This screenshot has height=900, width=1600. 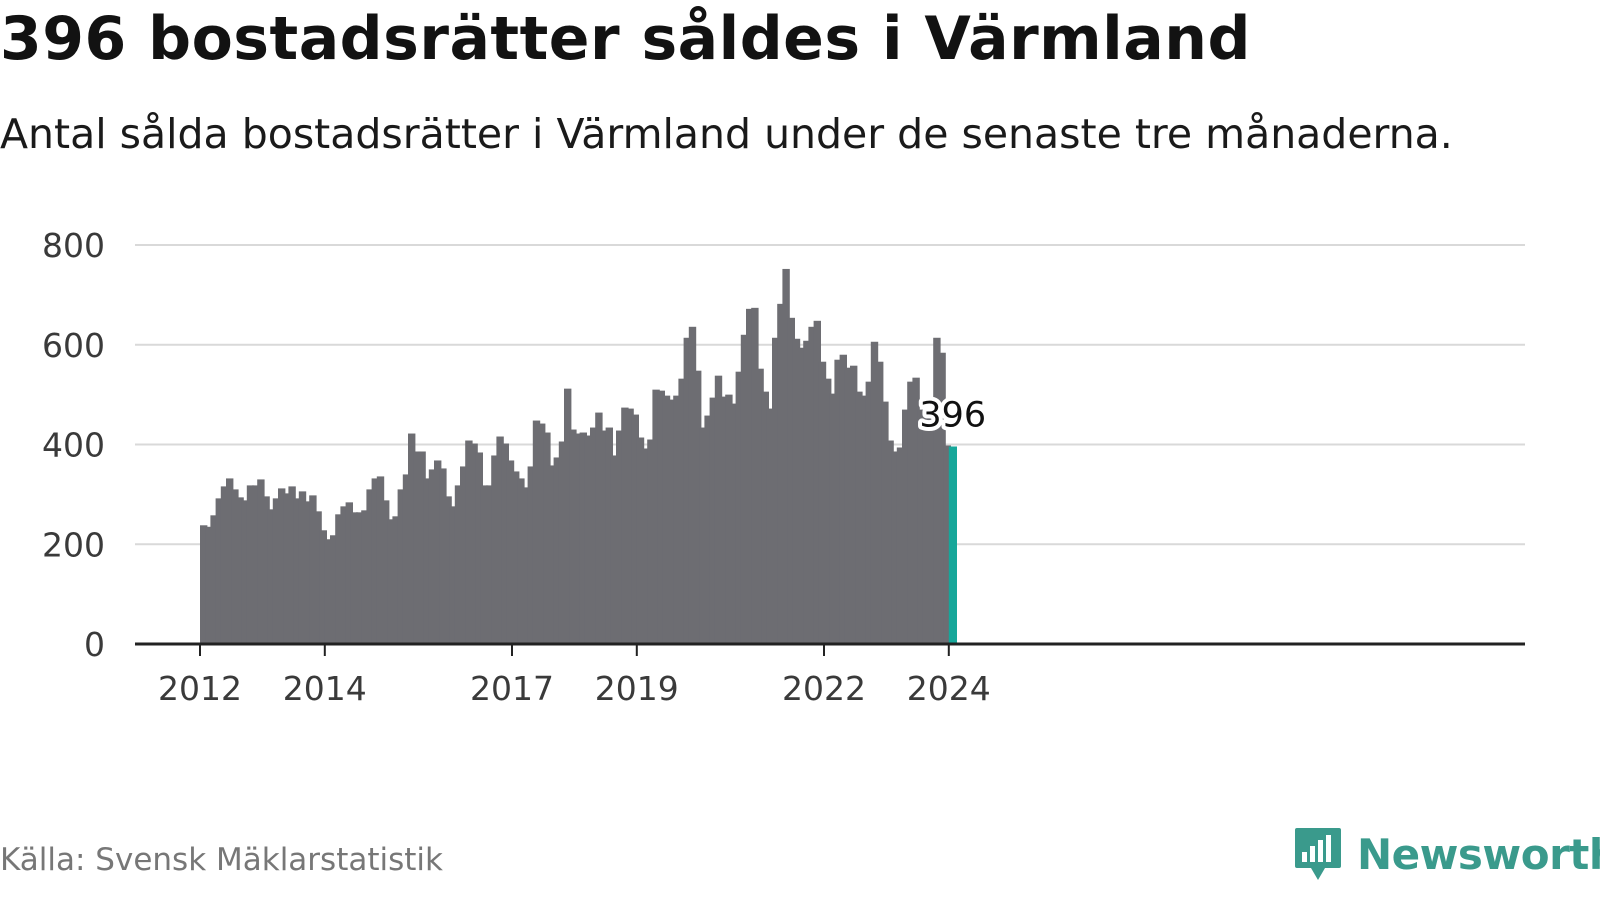 What do you see at coordinates (824, 688) in the screenshot?
I see `x-tick-label: 2022` at bounding box center [824, 688].